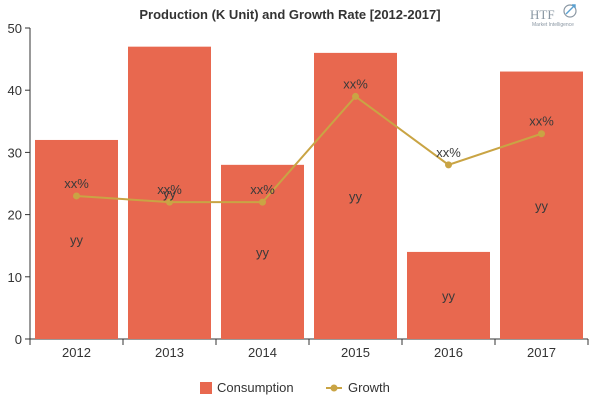 The image size is (600, 400). What do you see at coordinates (19, 184) in the screenshot?
I see `y-axis: 0 10 20 30 40 50` at bounding box center [19, 184].